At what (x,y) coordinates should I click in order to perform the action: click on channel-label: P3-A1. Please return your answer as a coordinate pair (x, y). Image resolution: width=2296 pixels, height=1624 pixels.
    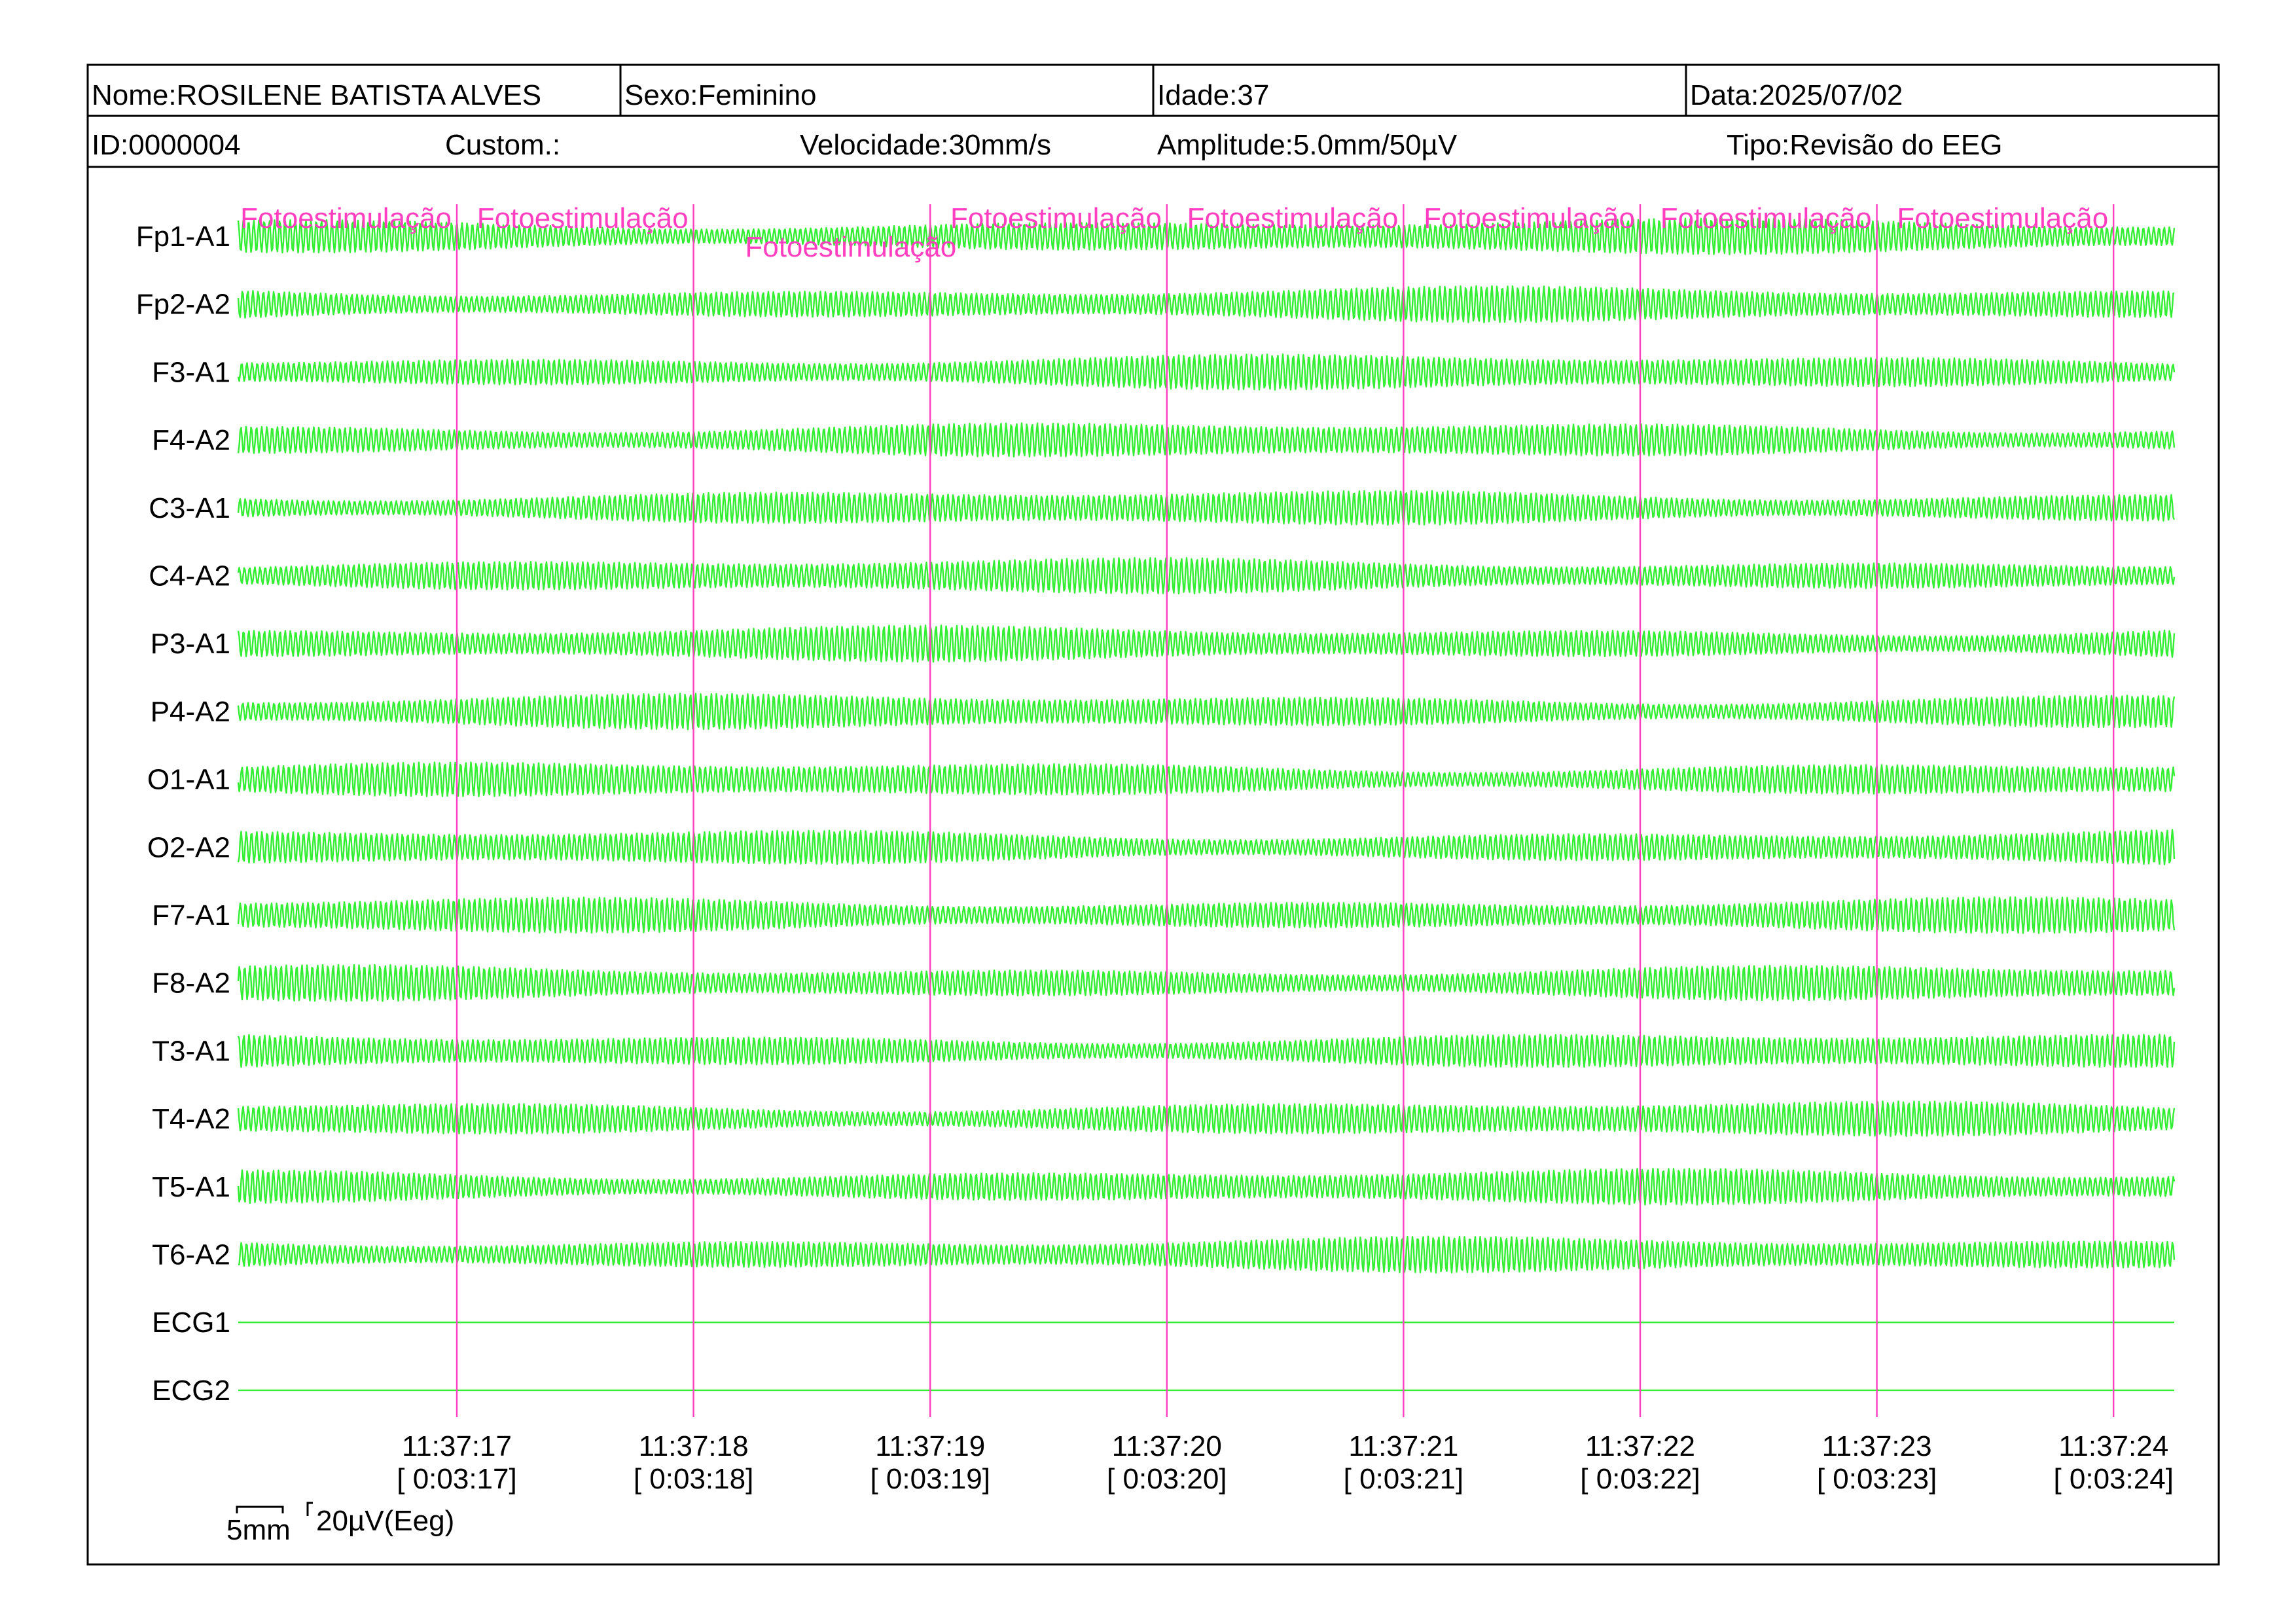
    Looking at the image, I should click on (191, 644).